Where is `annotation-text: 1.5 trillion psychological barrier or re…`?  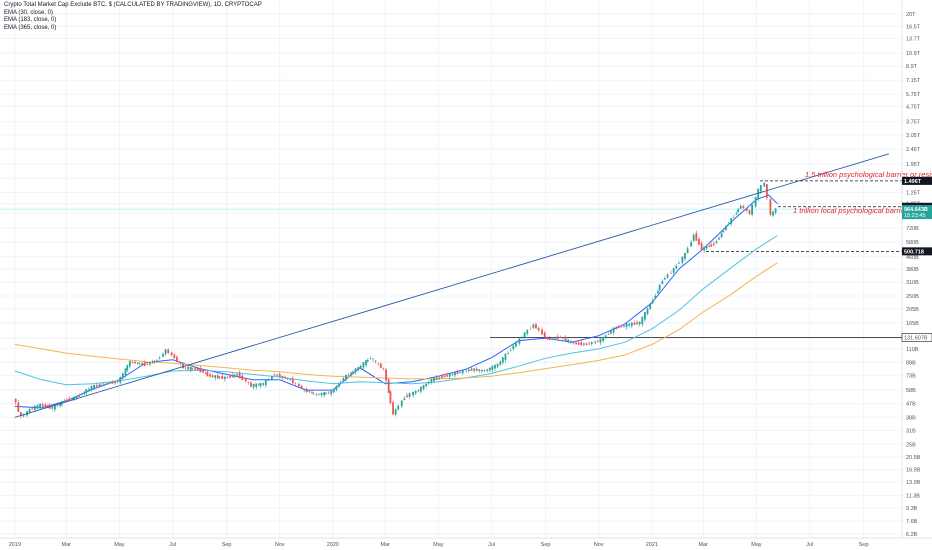 annotation-text: 1.5 trillion psychological barrier or re… is located at coordinates (868, 174).